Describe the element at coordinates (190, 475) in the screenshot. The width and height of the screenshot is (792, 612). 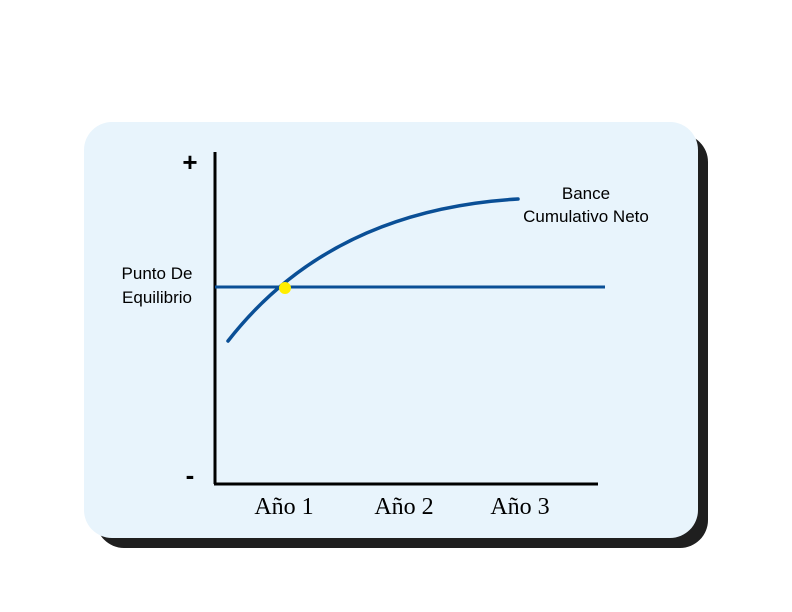
I see `y-axis-minus: -` at that location.